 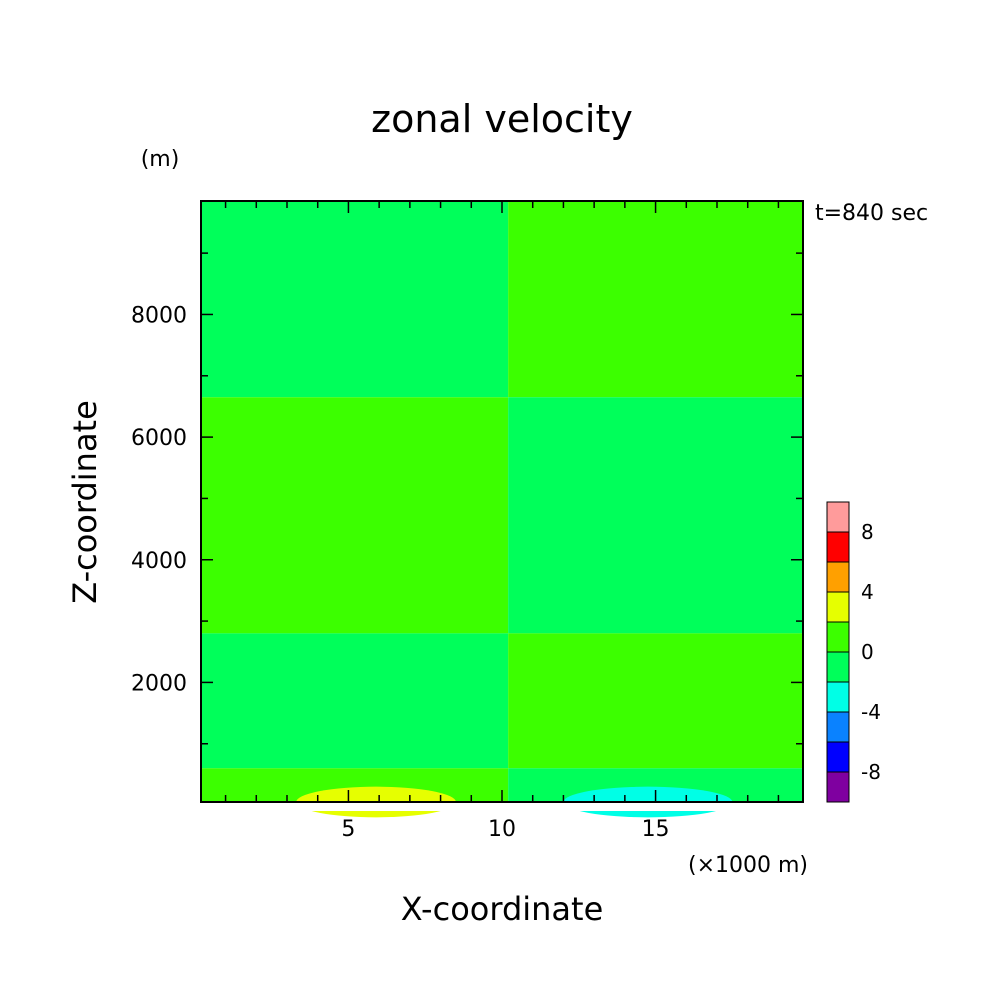 What do you see at coordinates (159, 315) in the screenshot?
I see `y-tick-label: 8000` at bounding box center [159, 315].